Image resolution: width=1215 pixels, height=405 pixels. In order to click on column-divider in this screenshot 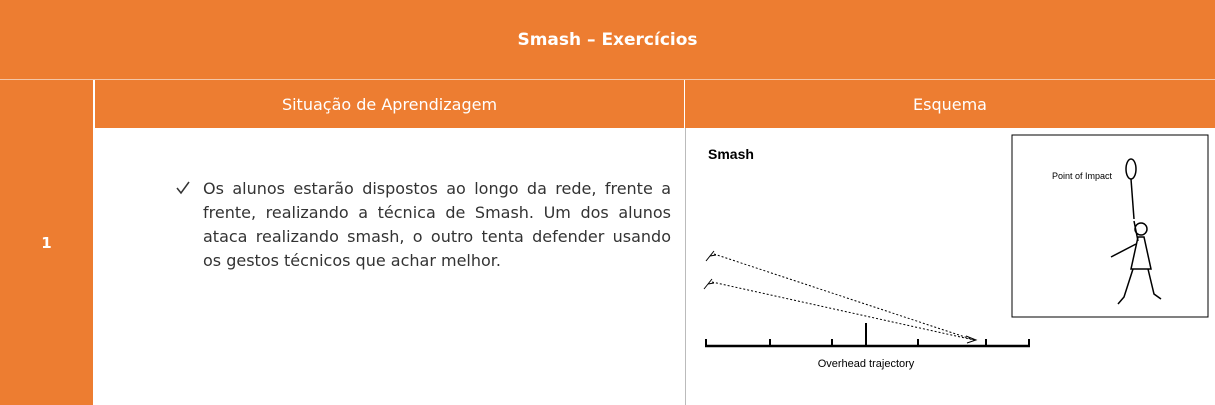, I will do `click(685, 266)`.